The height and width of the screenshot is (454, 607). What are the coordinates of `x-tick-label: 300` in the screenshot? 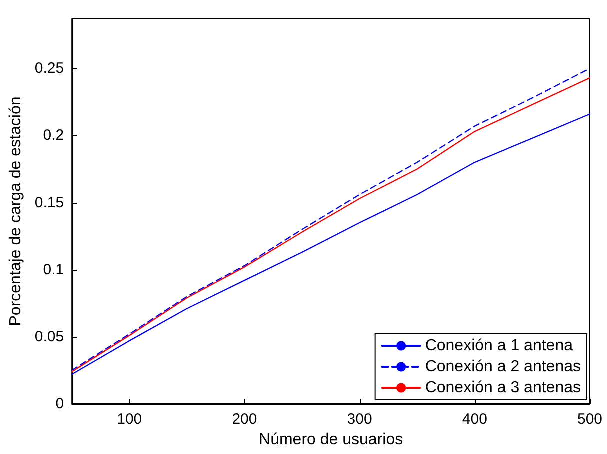 It's located at (359, 419).